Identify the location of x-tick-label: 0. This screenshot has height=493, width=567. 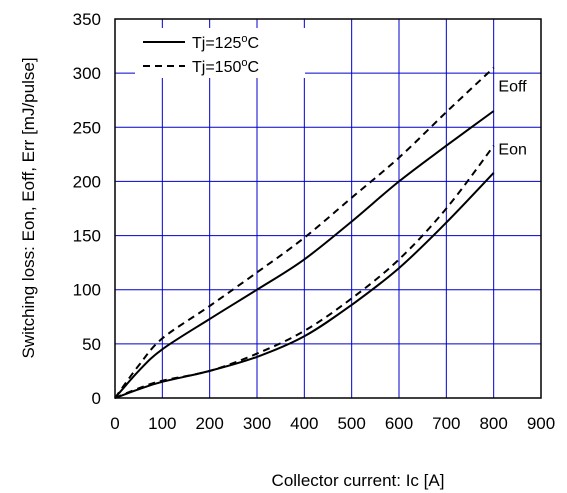
(114, 423).